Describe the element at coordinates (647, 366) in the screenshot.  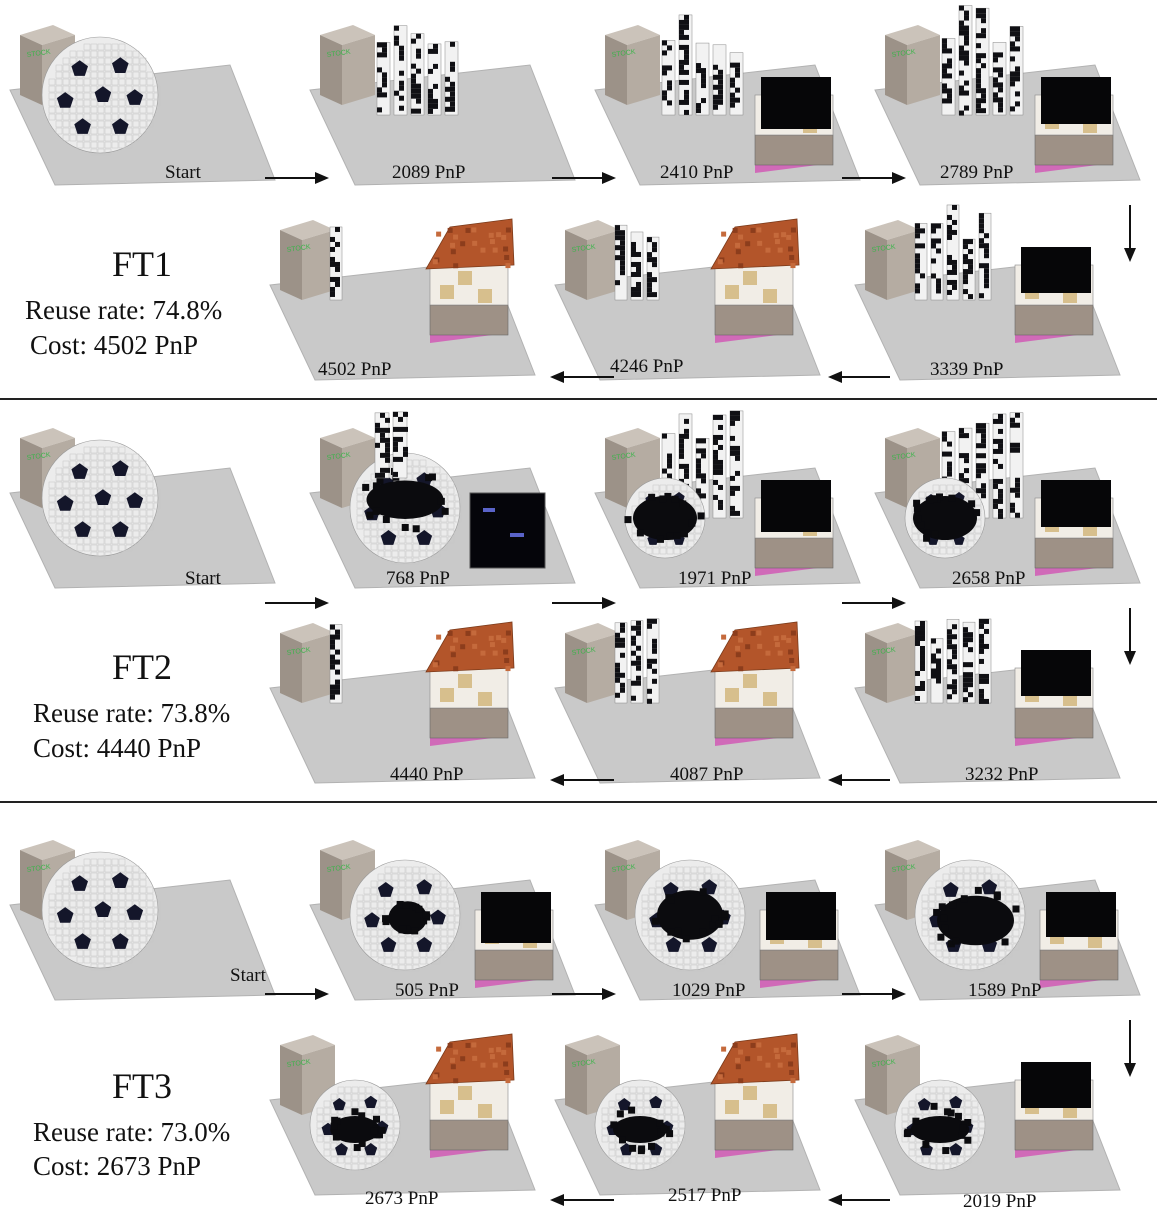
I see `step-cost-label: 4246 PnP` at that location.